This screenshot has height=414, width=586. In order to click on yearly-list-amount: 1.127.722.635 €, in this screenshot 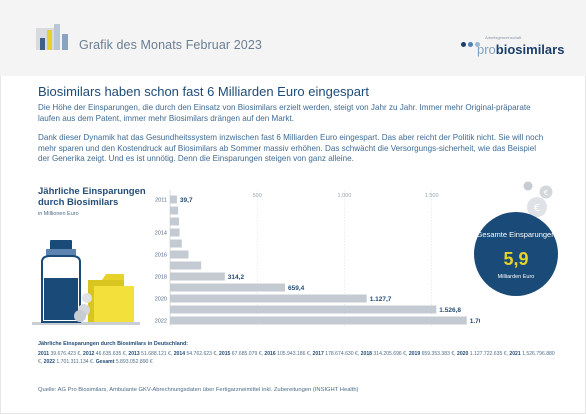, I will do `click(489, 354)`.